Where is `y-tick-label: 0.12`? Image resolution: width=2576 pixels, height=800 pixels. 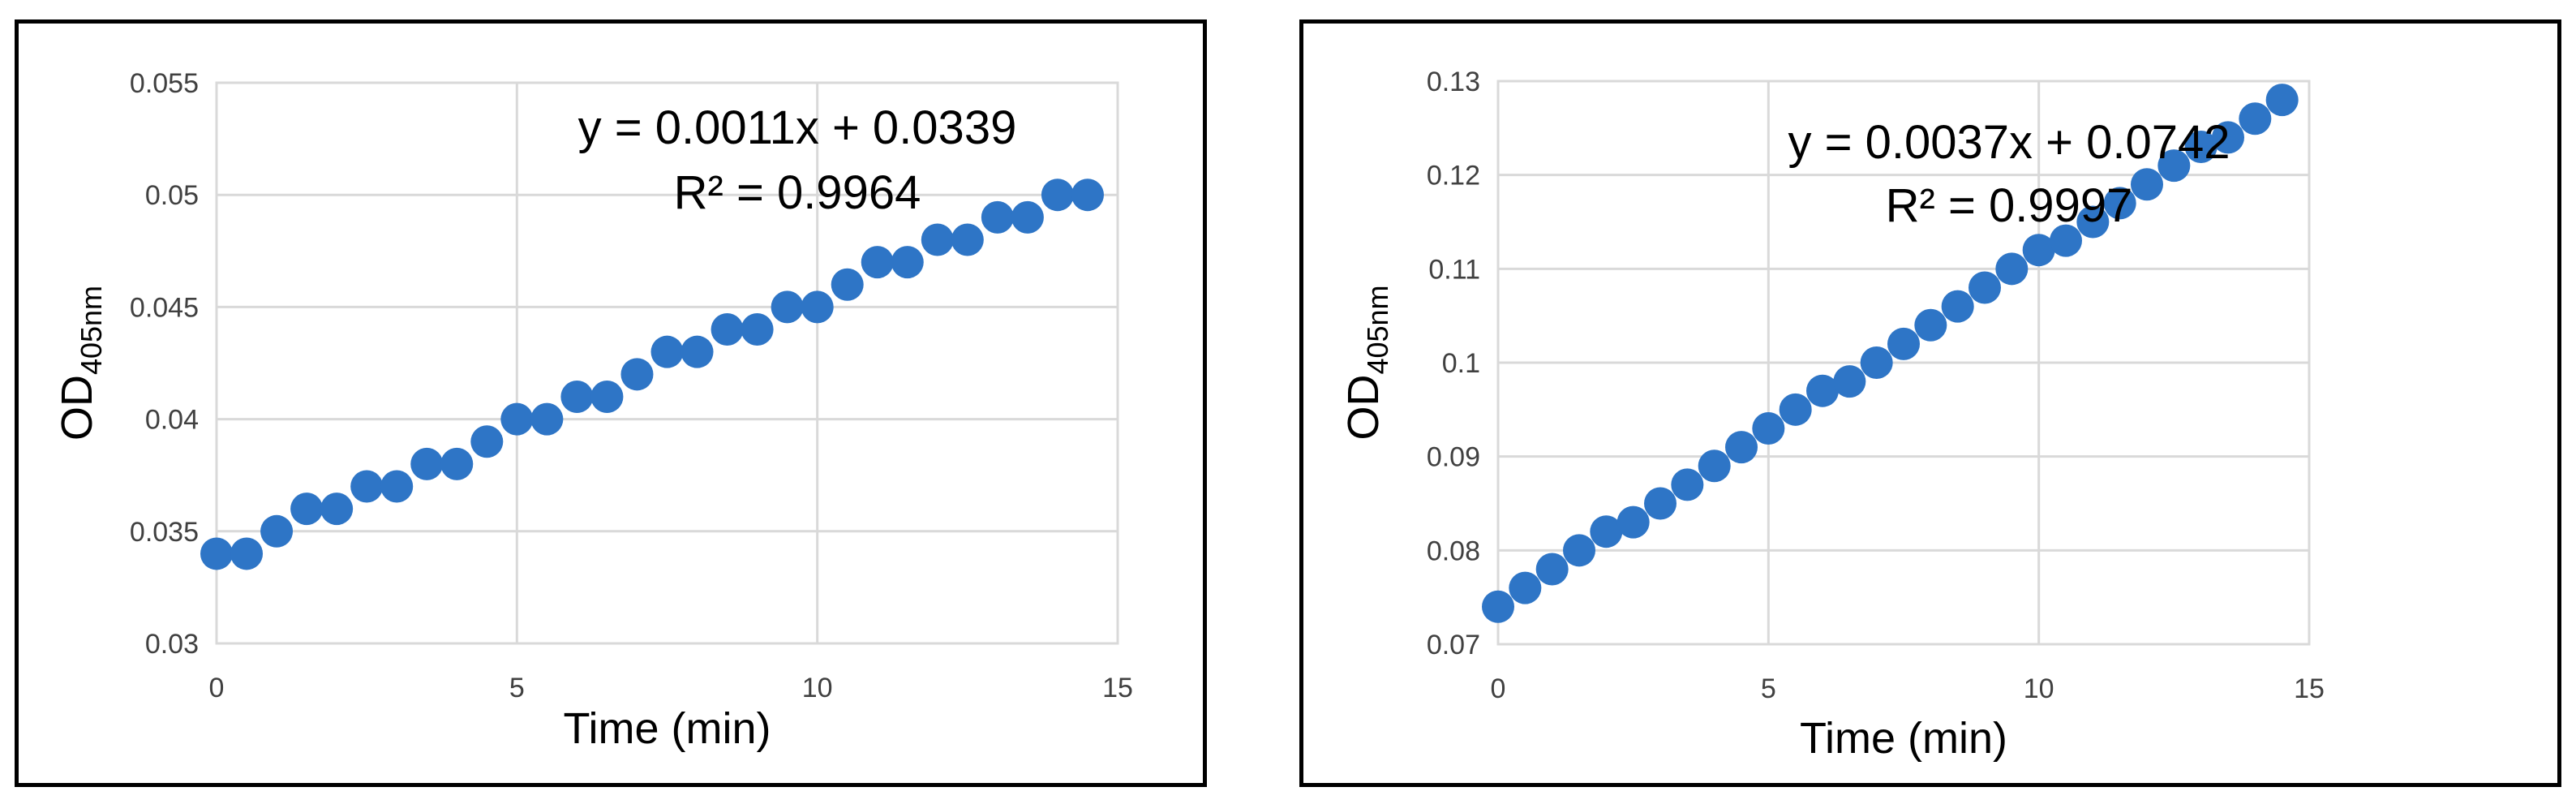
y-tick-label: 0.12 is located at coordinates (1453, 176).